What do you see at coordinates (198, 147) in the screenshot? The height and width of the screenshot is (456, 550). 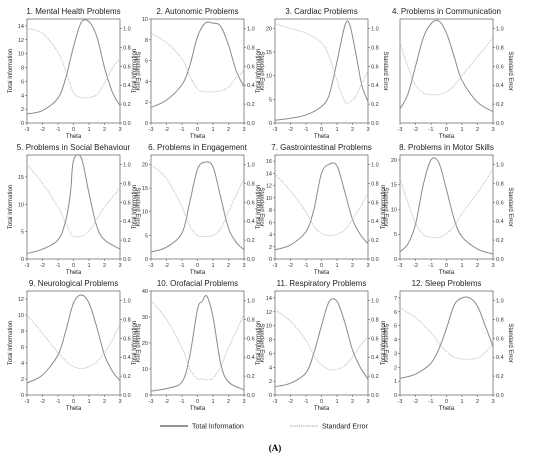 I see `panel-title: 6. Problems in Engagement` at bounding box center [198, 147].